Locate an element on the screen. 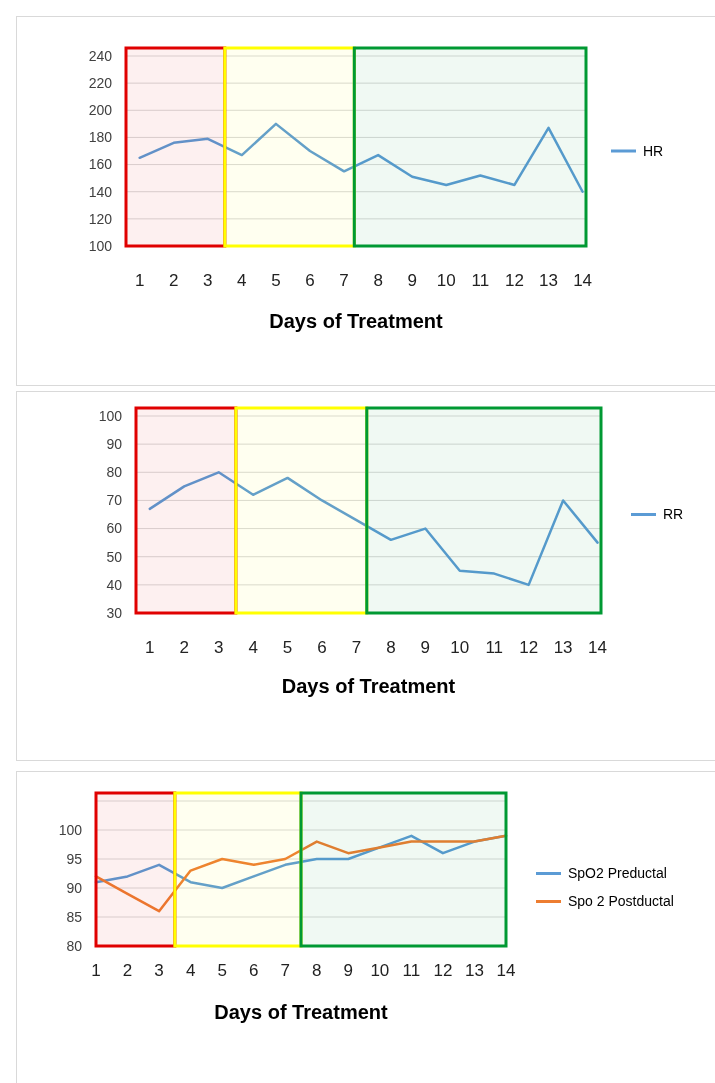 This screenshot has width=715, height=1083. y-tick-label: 120 is located at coordinates (100, 218).